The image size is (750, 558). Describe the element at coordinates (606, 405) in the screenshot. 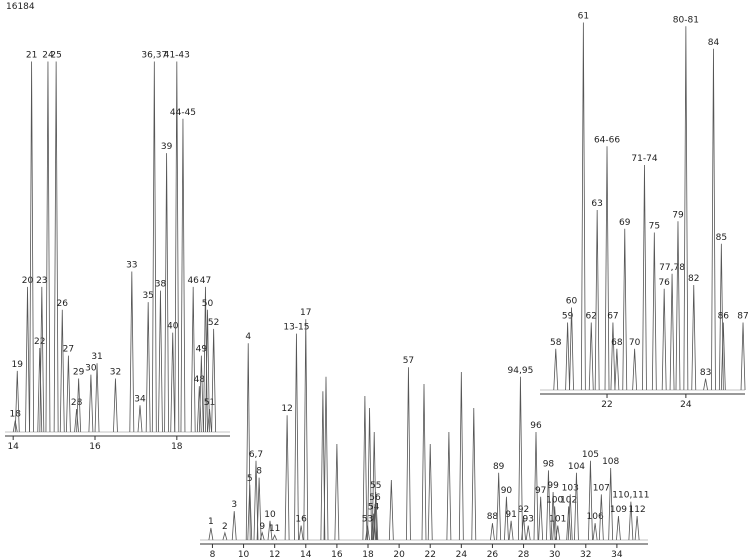

I see `x-tick-label: 22` at that location.